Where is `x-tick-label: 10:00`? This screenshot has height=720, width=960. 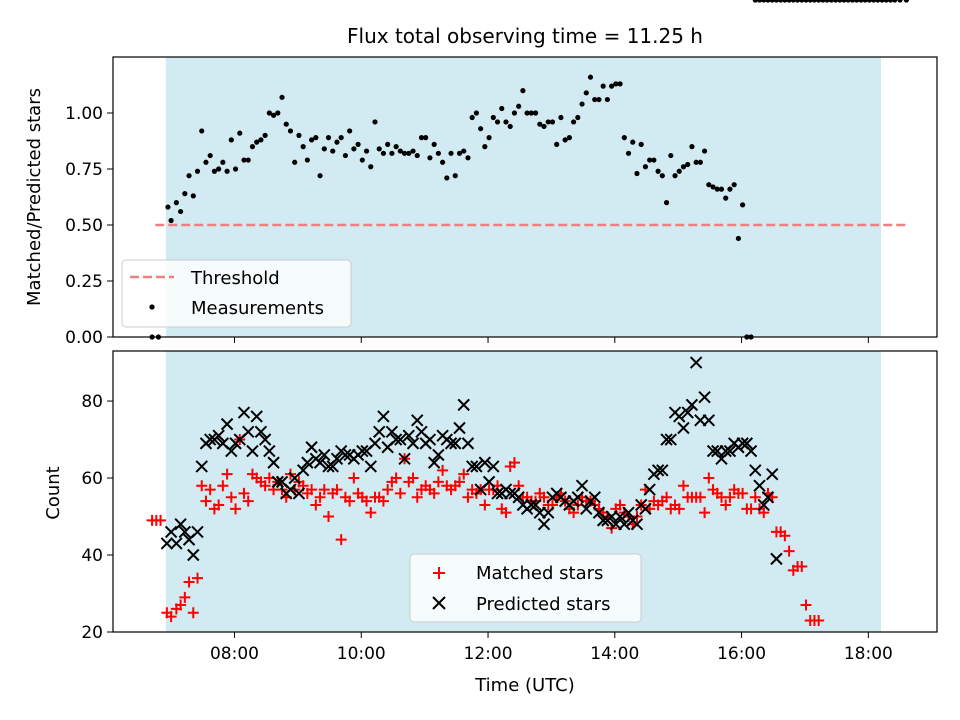
x-tick-label: 10:00 is located at coordinates (361, 654).